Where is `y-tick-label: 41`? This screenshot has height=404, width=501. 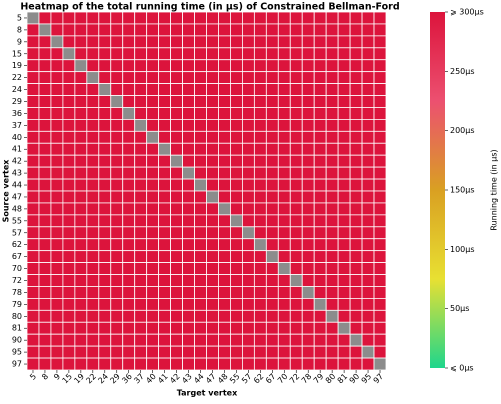 y-tick-label: 41 is located at coordinates (17, 149).